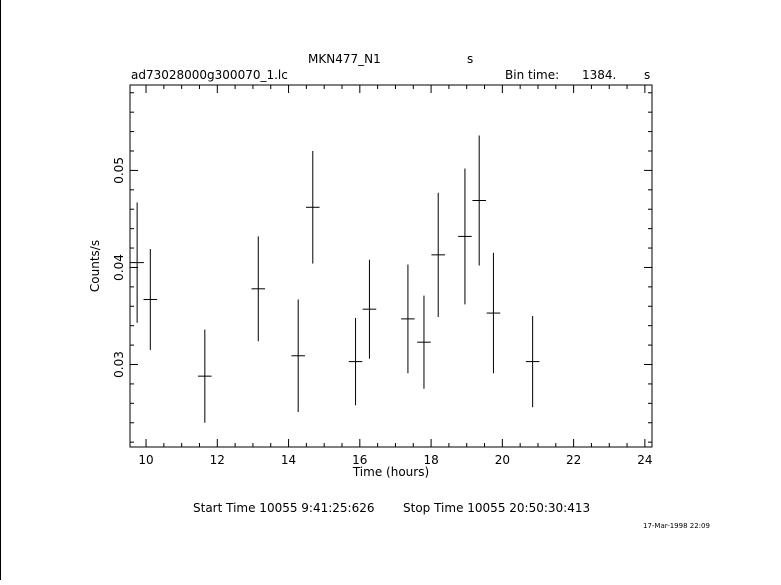 The width and height of the screenshot is (781, 585). What do you see at coordinates (470, 59) in the screenshot?
I see `target-suffix: s` at bounding box center [470, 59].